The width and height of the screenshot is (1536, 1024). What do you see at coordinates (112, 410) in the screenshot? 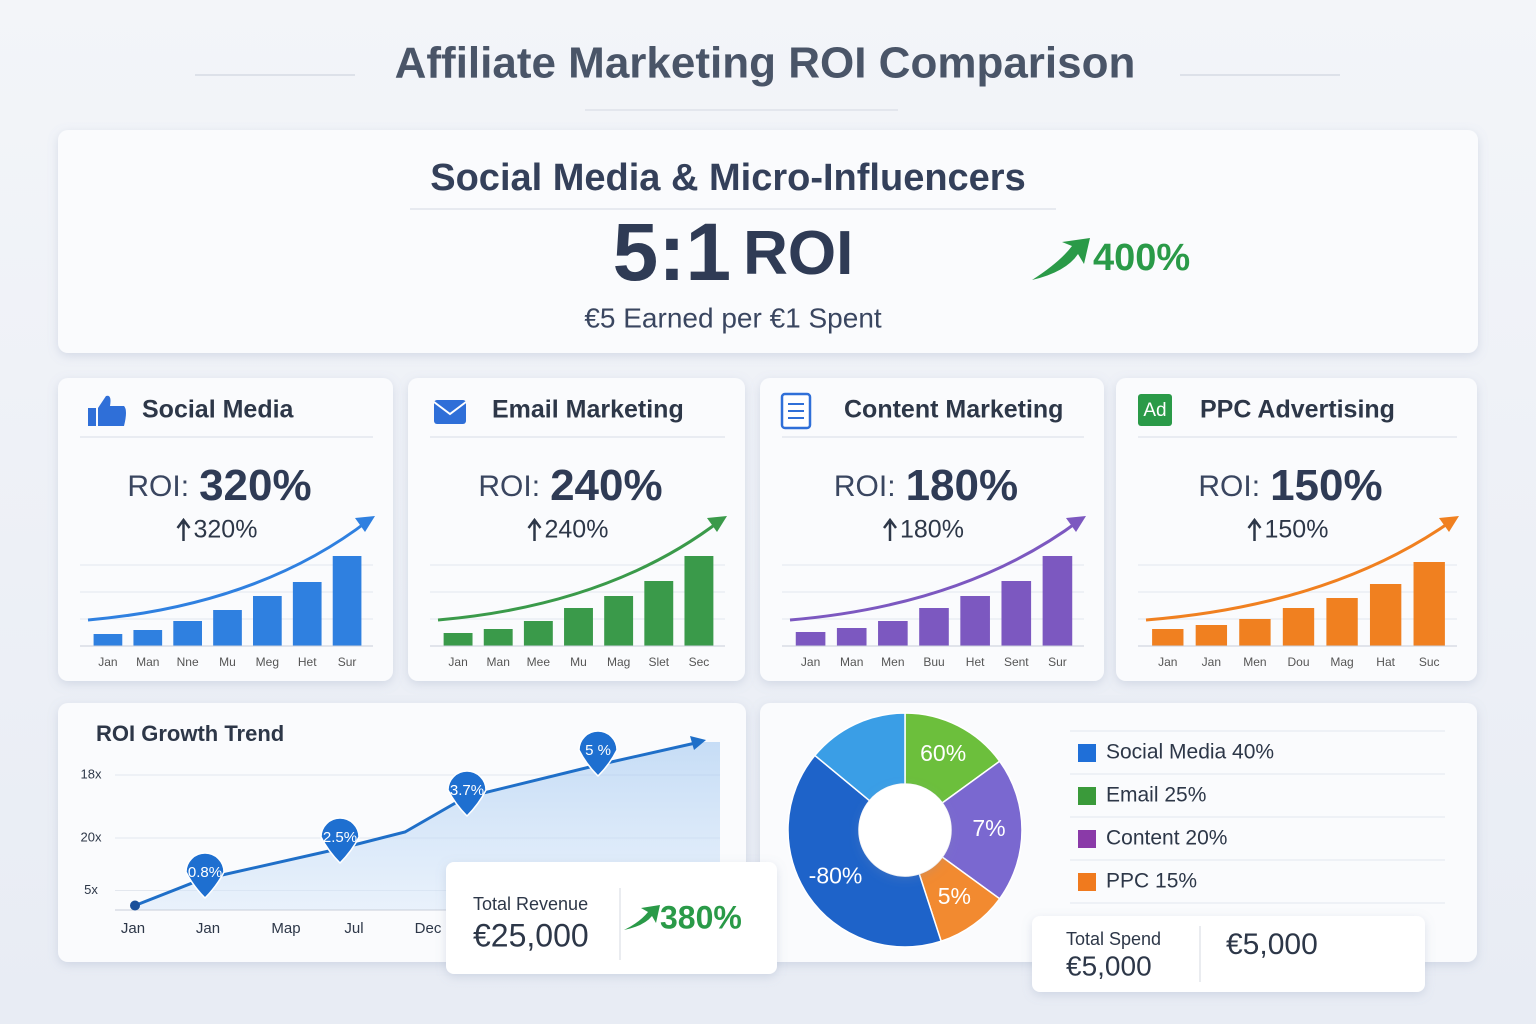
I see `thumb-icon` at bounding box center [112, 410].